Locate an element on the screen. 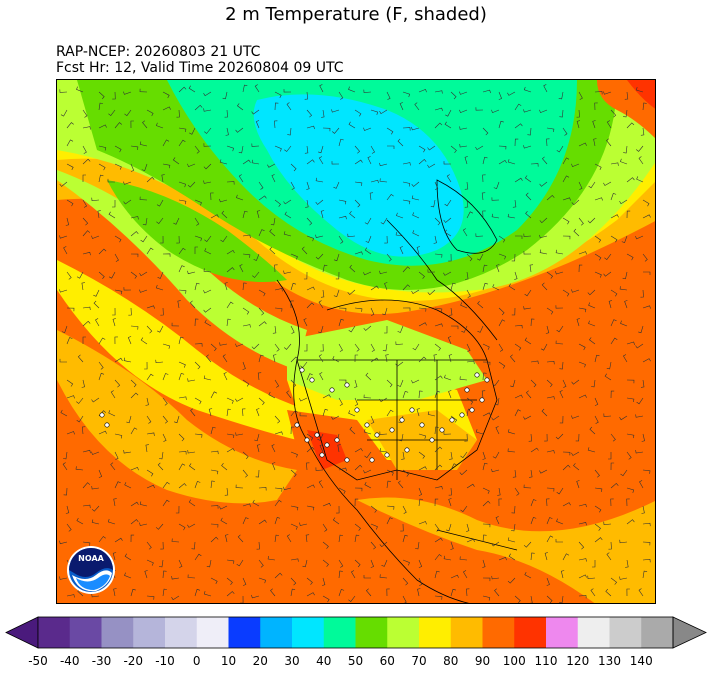 The height and width of the screenshot is (676, 712). colorbar-tick-label: 130 is located at coordinates (609, 661).